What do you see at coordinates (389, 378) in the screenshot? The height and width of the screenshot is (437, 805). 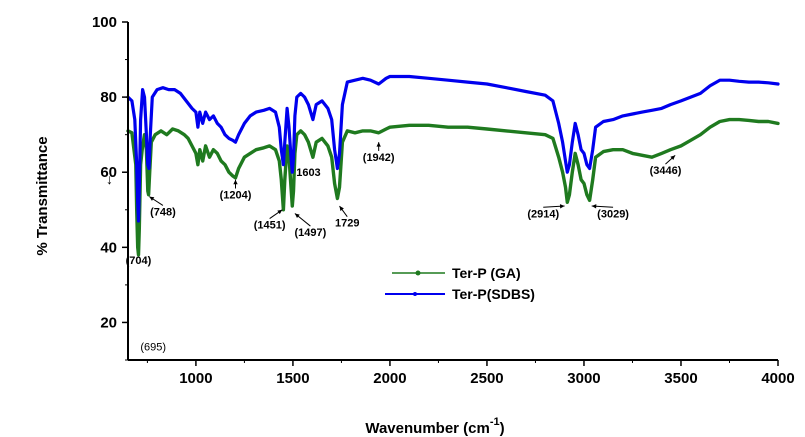 I see `x-tick-label-2000: 2000` at bounding box center [389, 378].